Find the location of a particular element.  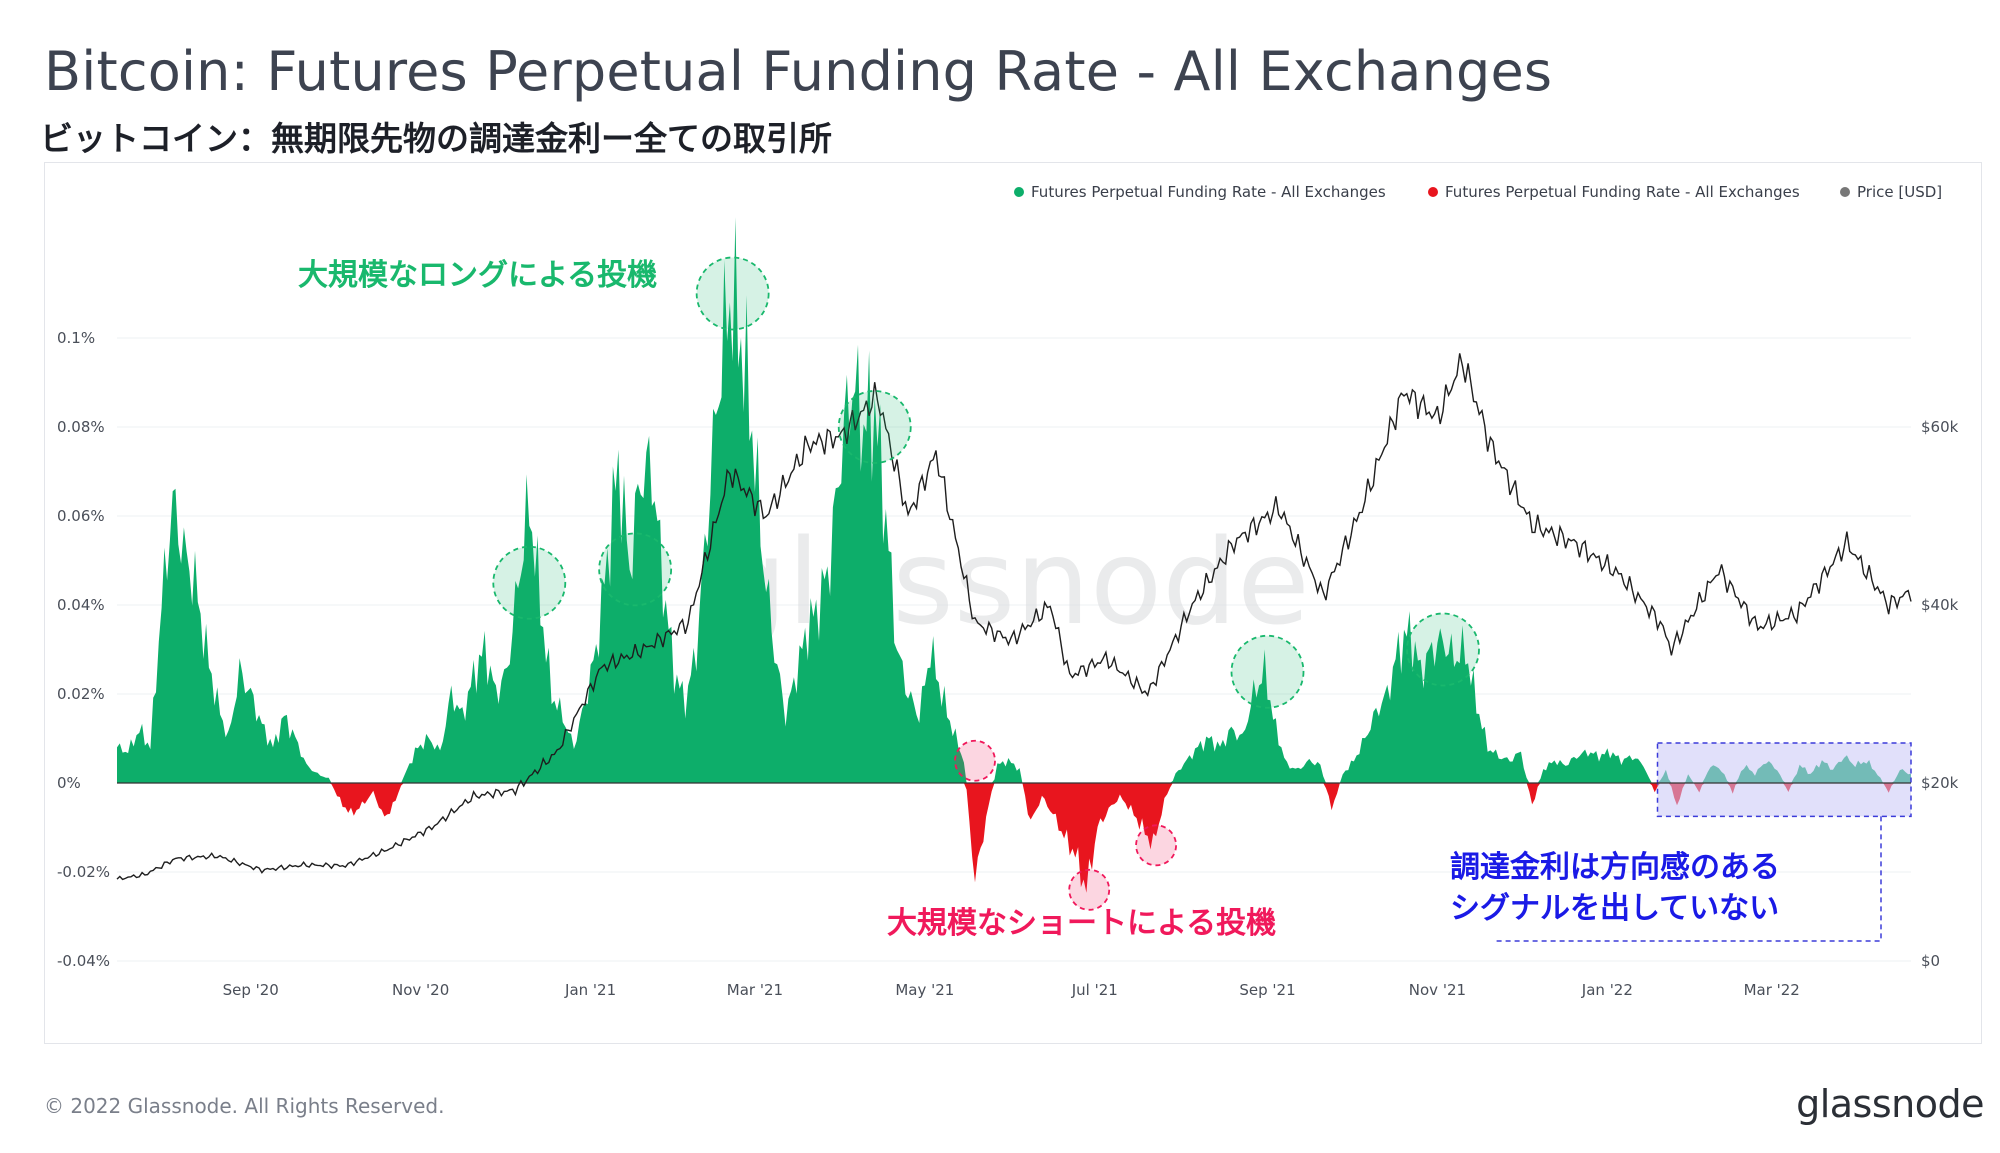

x-tick-label: Mar '21 is located at coordinates (755, 990).